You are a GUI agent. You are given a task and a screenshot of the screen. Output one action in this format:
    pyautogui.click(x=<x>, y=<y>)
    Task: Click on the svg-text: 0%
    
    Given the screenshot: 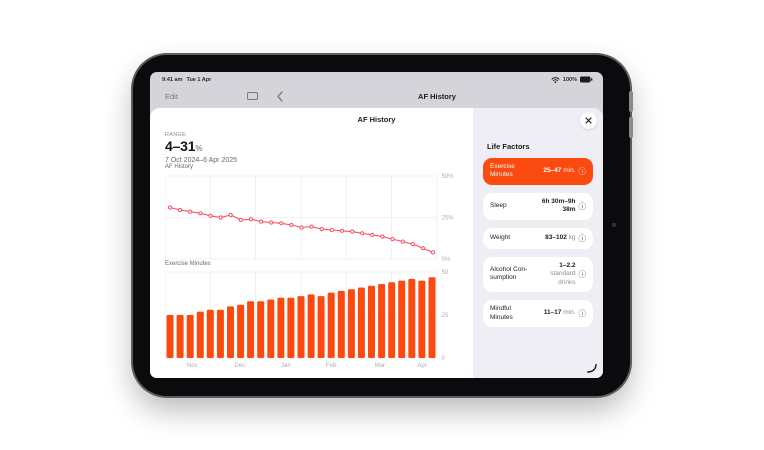 What is the action you would take?
    pyautogui.click(x=446, y=260)
    